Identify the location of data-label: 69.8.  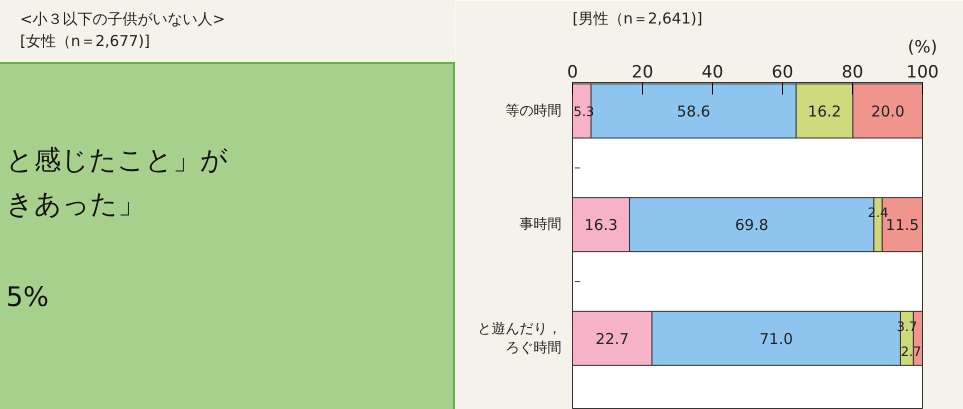
(751, 225).